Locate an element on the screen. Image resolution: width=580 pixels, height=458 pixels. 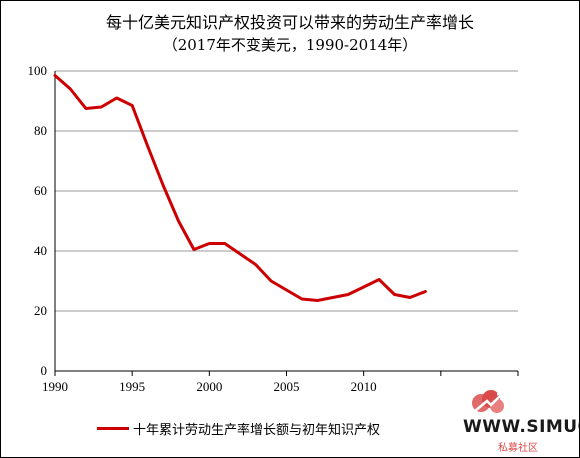
watermark-logo-icon is located at coordinates (488, 401).